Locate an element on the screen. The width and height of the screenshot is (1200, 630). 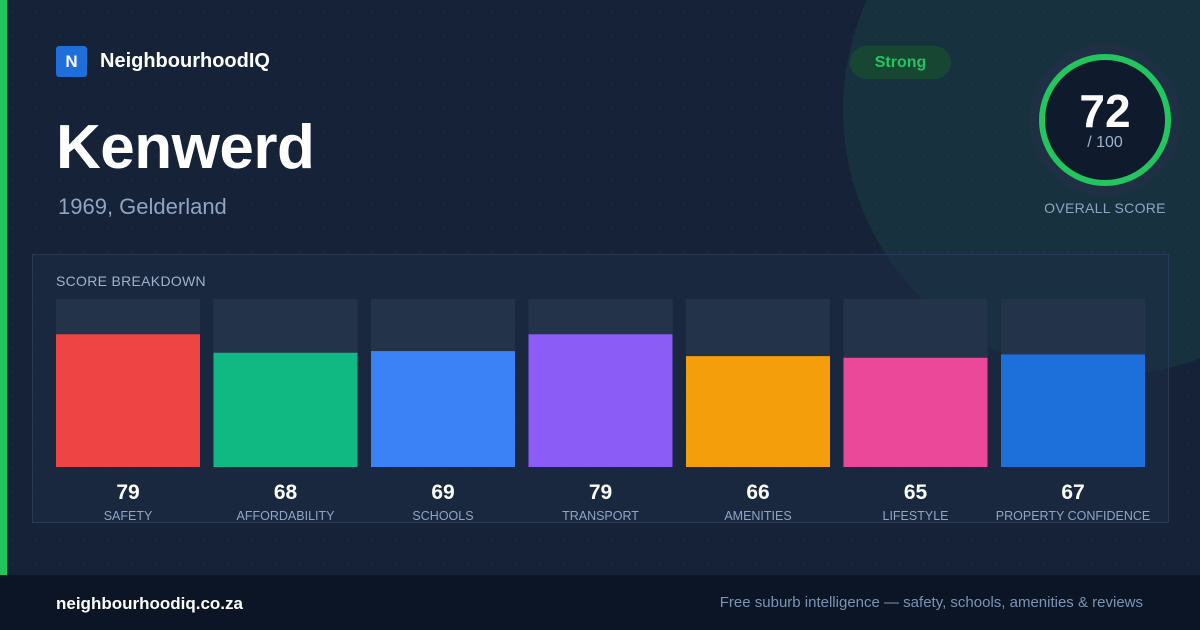
bar-lifestyle is located at coordinates (915, 412).